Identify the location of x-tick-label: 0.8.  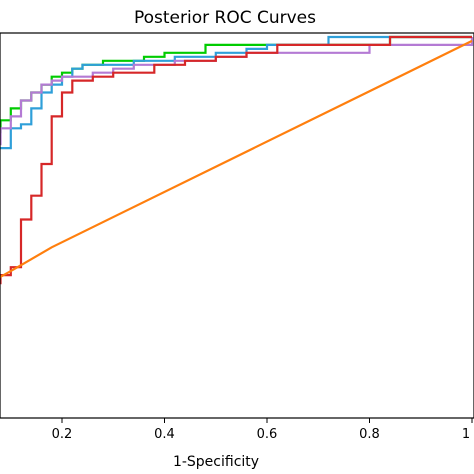
(369, 434).